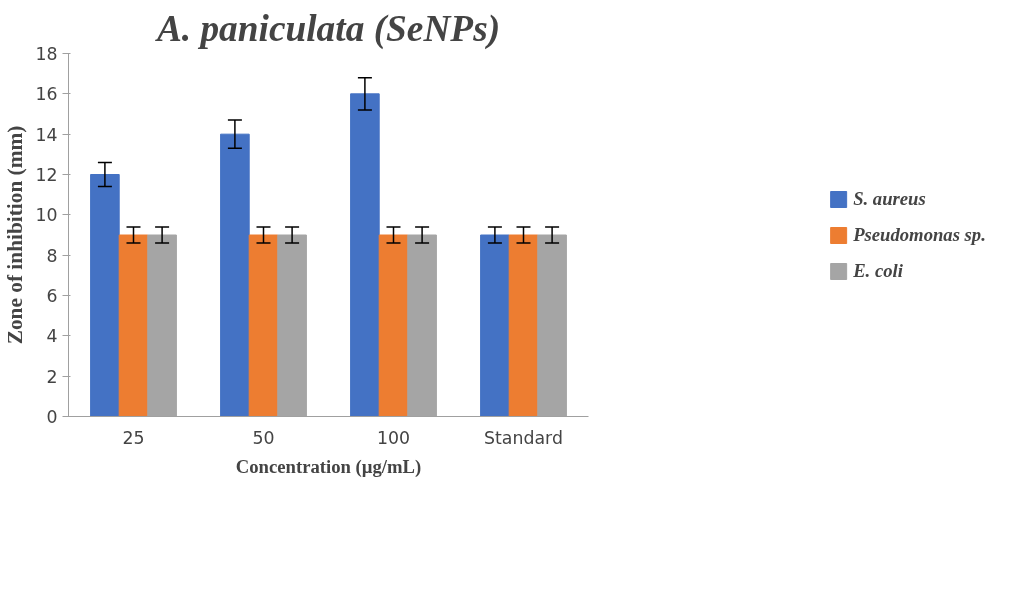 The height and width of the screenshot is (614, 1010). I want to click on y-tick-label: 12, so click(46, 175).